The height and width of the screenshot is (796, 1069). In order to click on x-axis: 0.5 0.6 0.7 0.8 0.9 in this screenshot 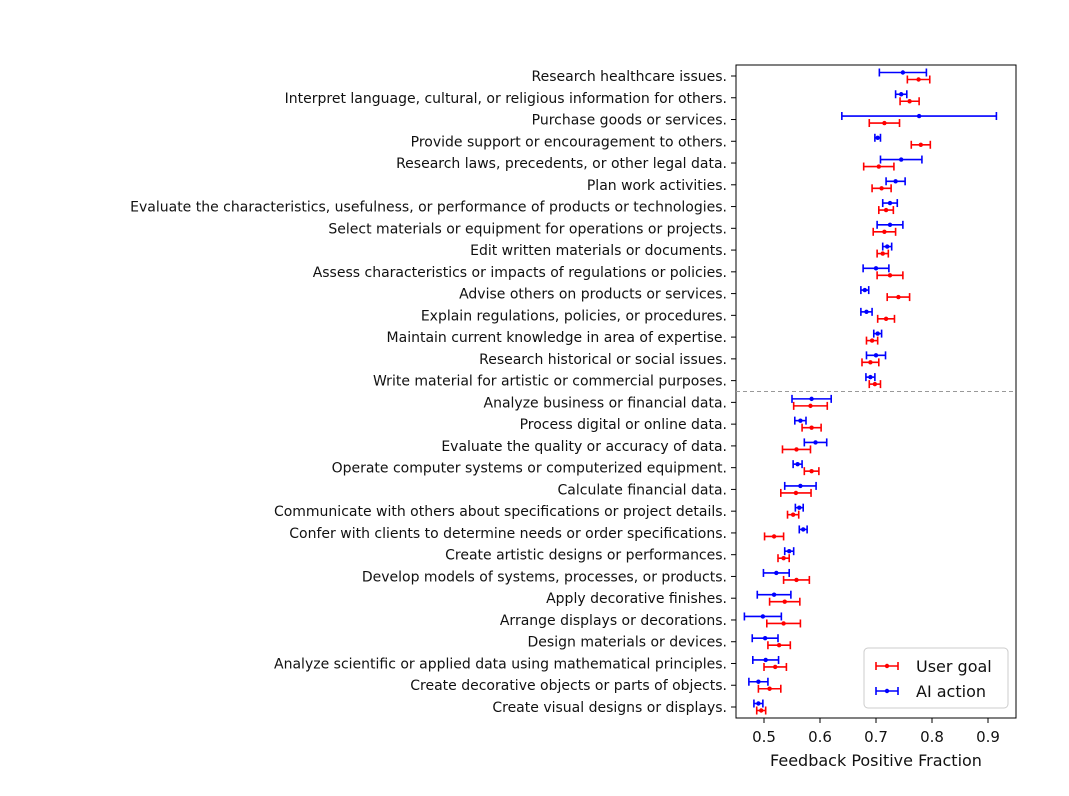, I will do `click(876, 732)`.